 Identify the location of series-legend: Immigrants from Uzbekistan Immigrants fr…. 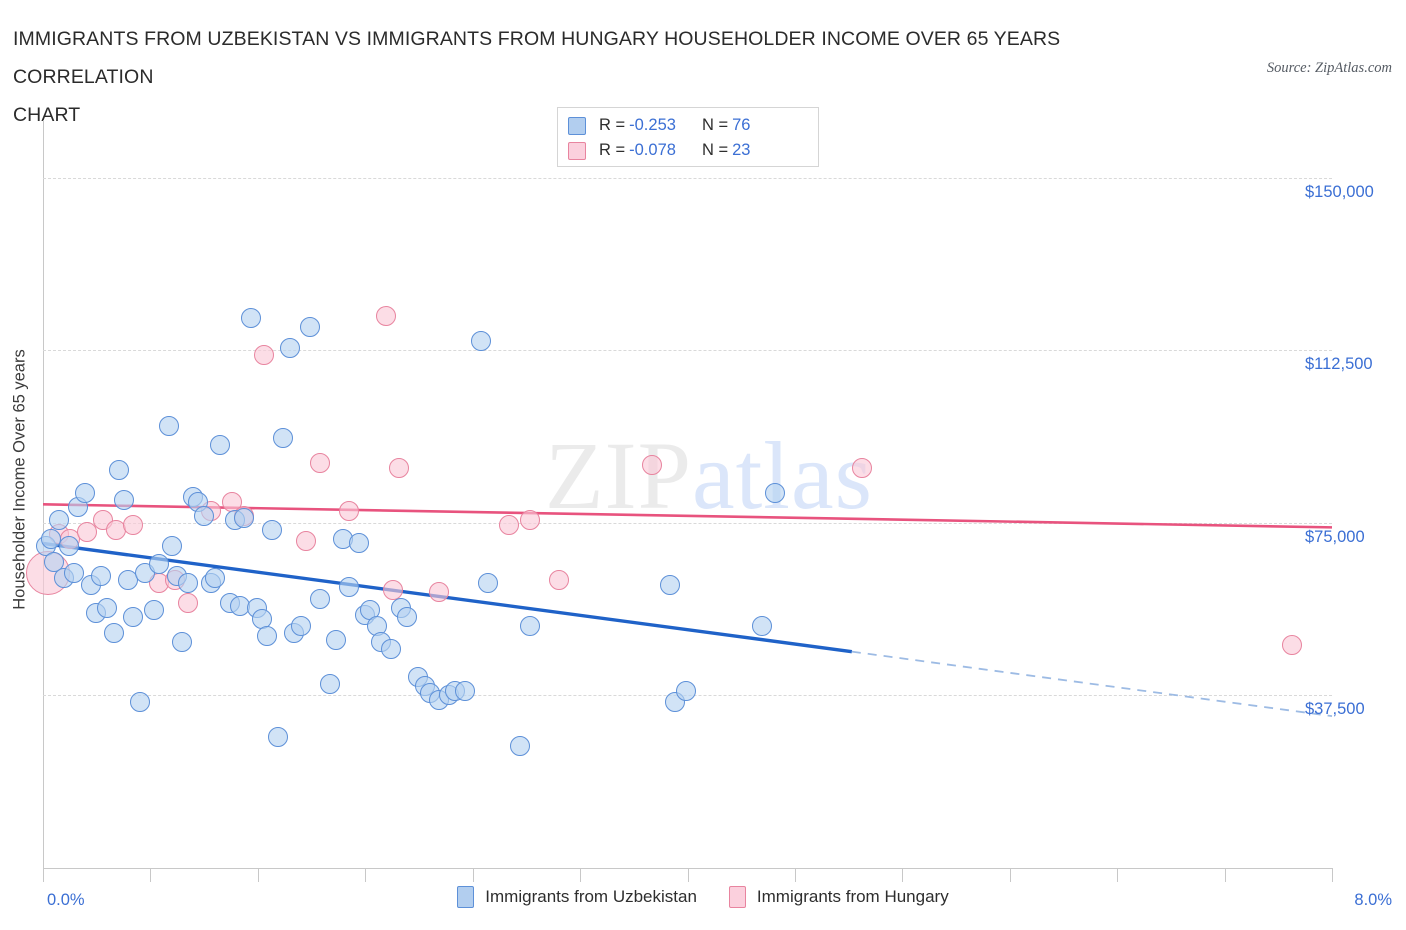
(703, 897).